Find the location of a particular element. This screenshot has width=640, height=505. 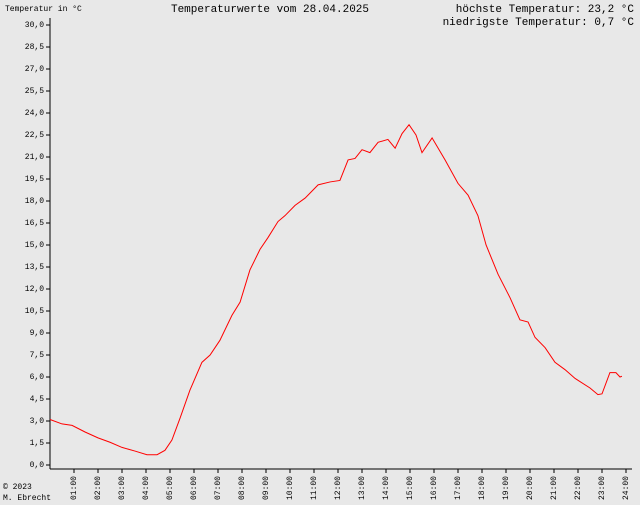

x-tick-label: 03:00 is located at coordinates (122, 488).